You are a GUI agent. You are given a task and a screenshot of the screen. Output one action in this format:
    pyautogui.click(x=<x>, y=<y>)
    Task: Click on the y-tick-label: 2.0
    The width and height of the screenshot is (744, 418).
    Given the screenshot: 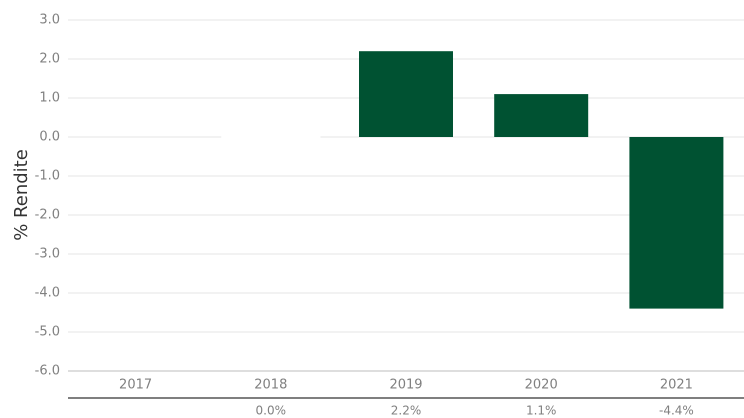 What is the action you would take?
    pyautogui.click(x=49, y=59)
    